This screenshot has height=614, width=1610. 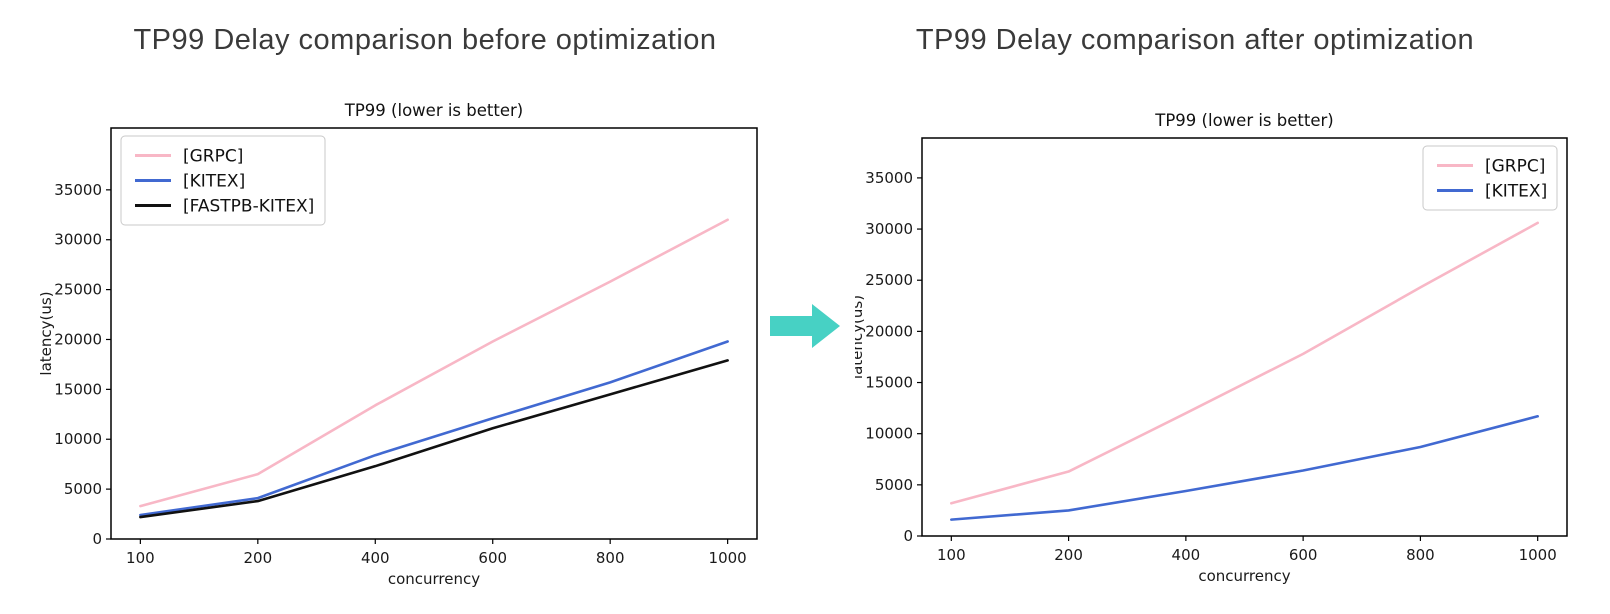 I want to click on right-arrow-icon, so click(x=805, y=326).